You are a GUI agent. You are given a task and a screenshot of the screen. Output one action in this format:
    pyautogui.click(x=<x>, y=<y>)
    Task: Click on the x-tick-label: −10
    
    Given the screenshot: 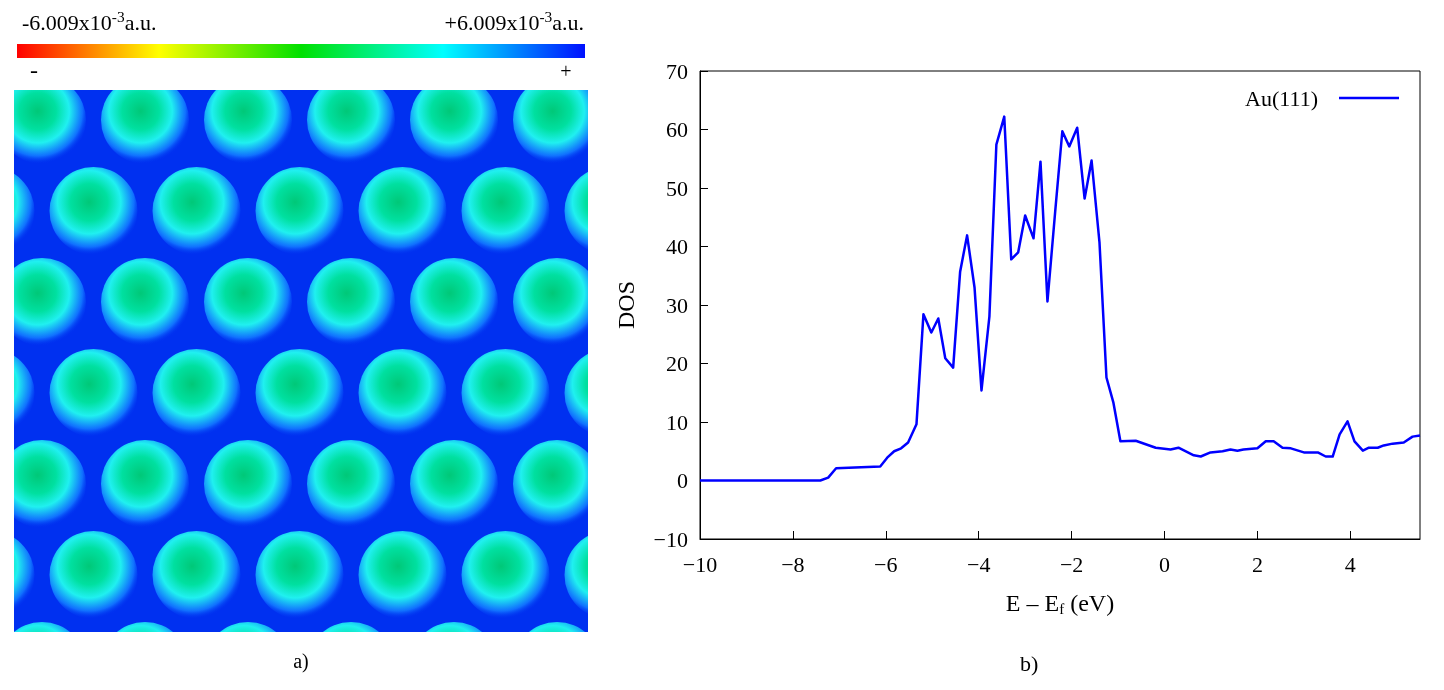 What is the action you would take?
    pyautogui.click(x=700, y=564)
    